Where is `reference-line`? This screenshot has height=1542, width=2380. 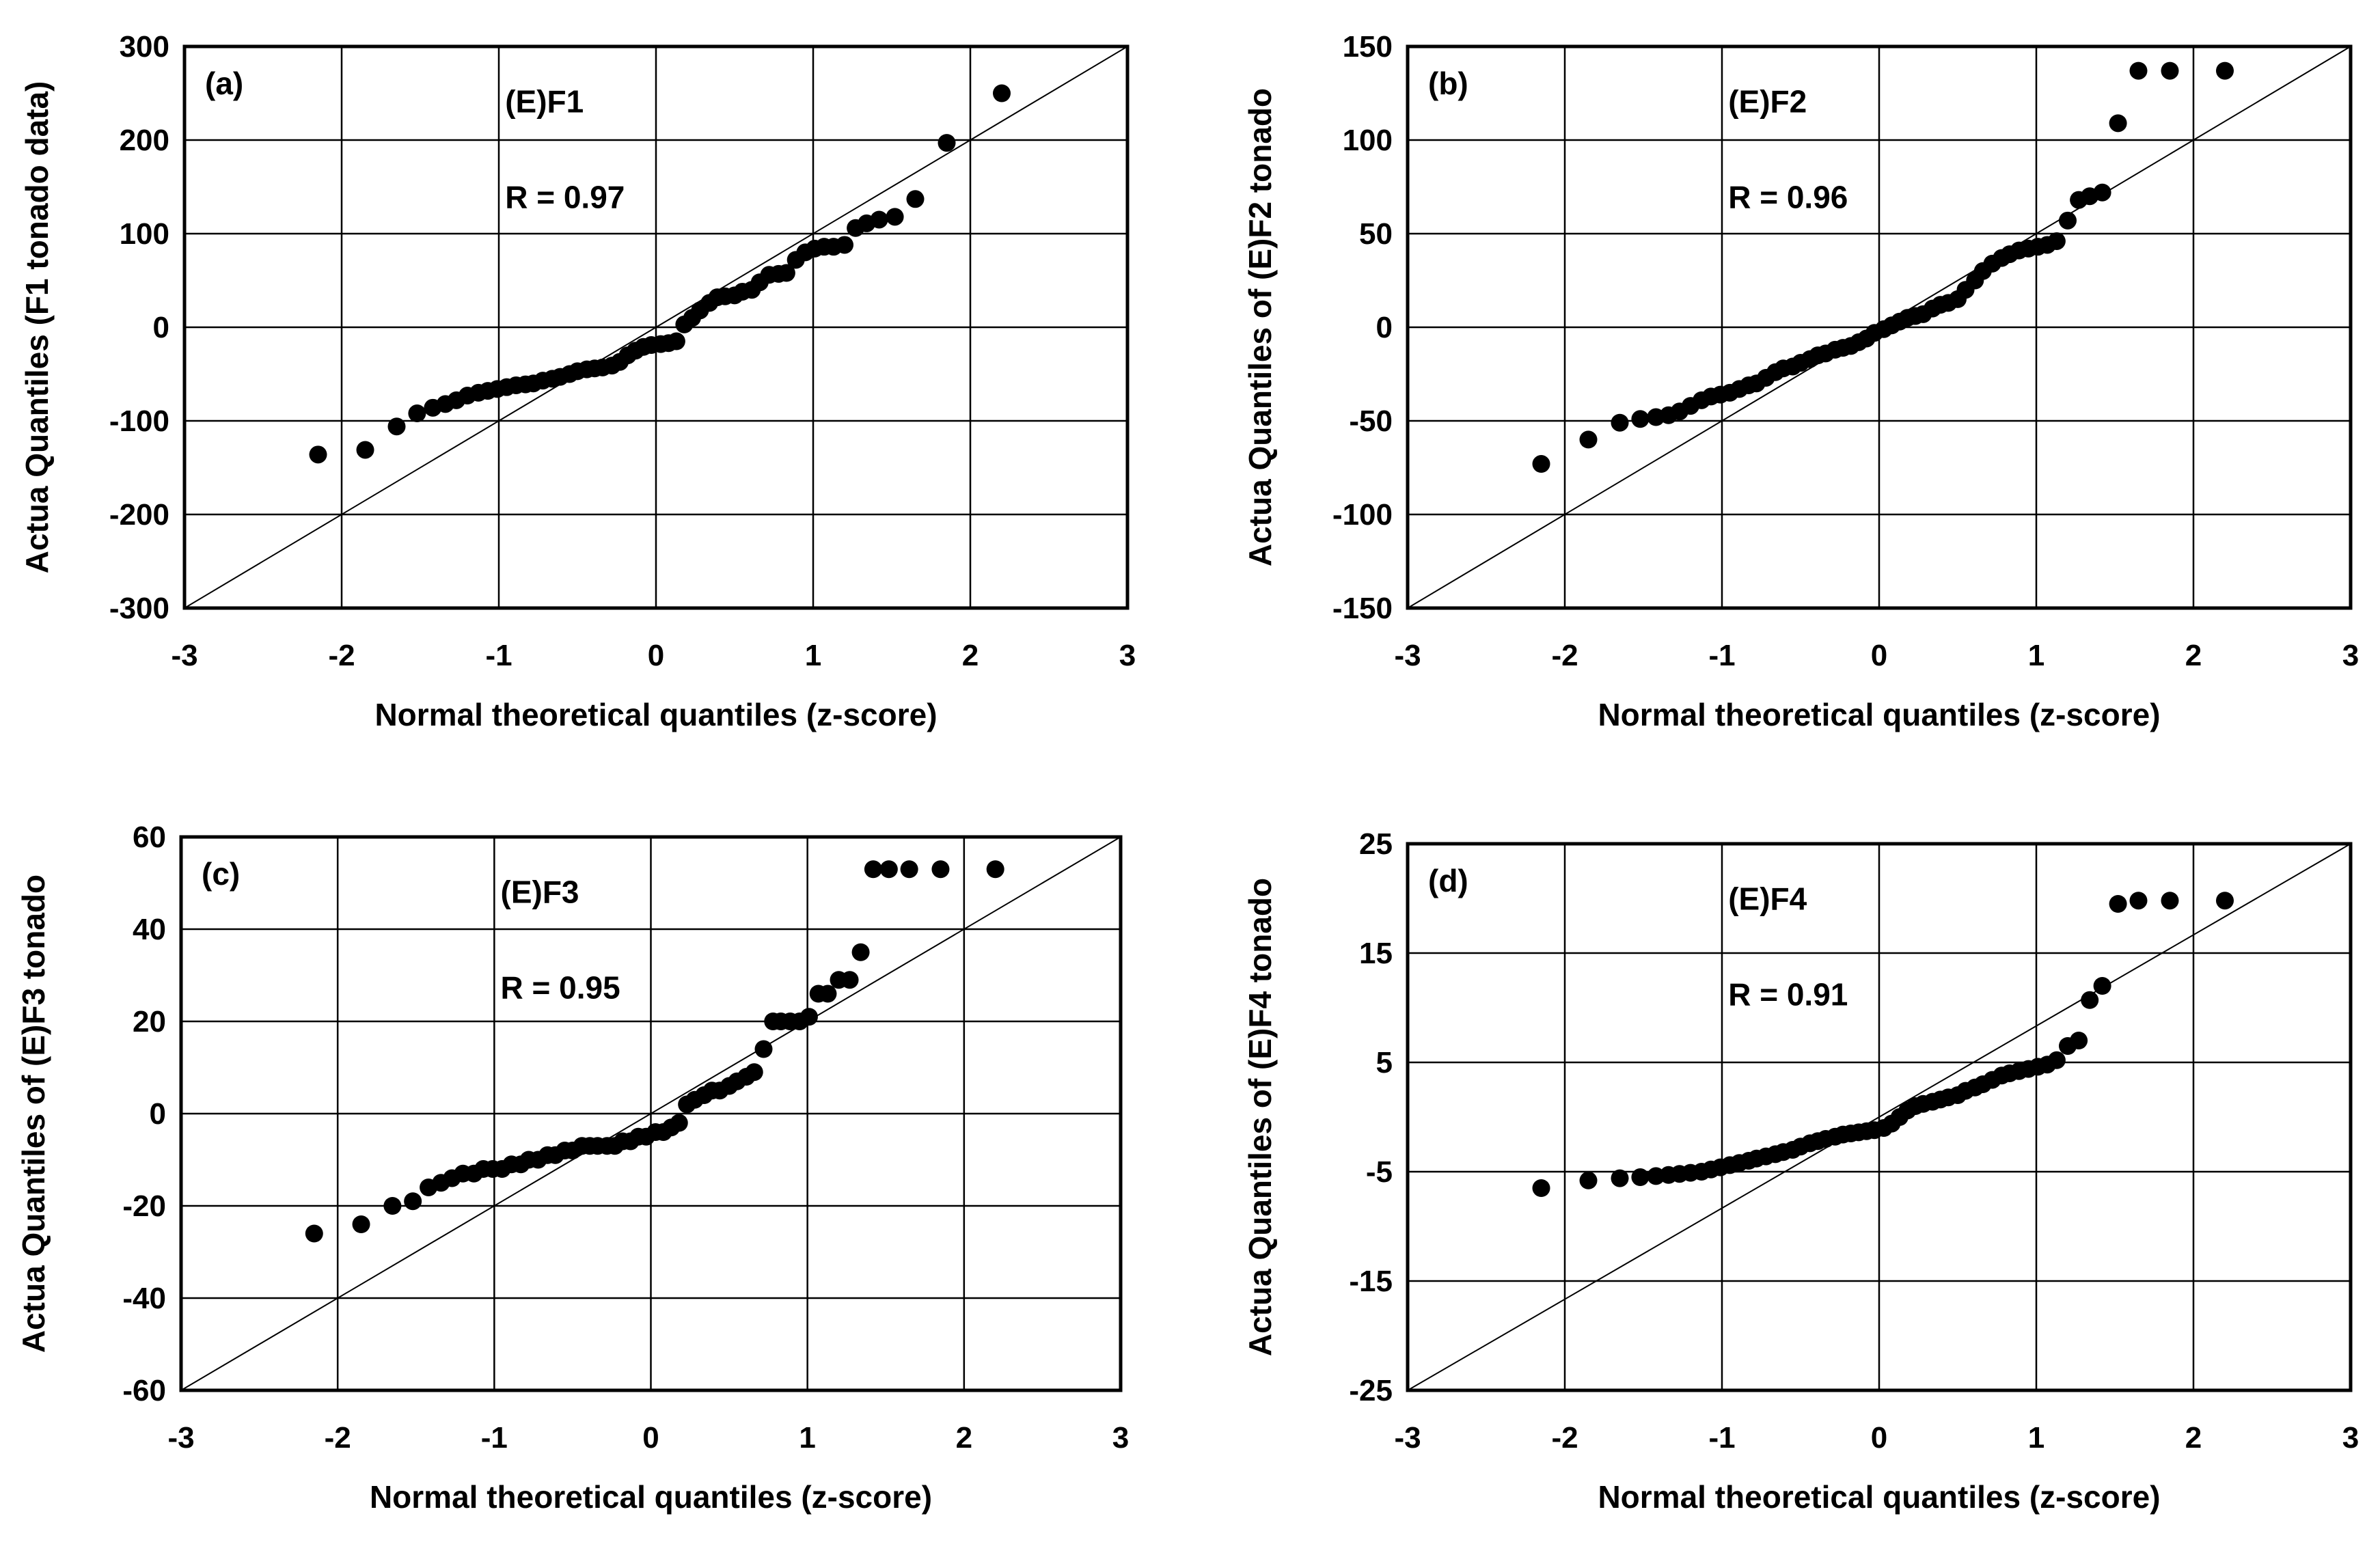
reference-line is located at coordinates (655, 327).